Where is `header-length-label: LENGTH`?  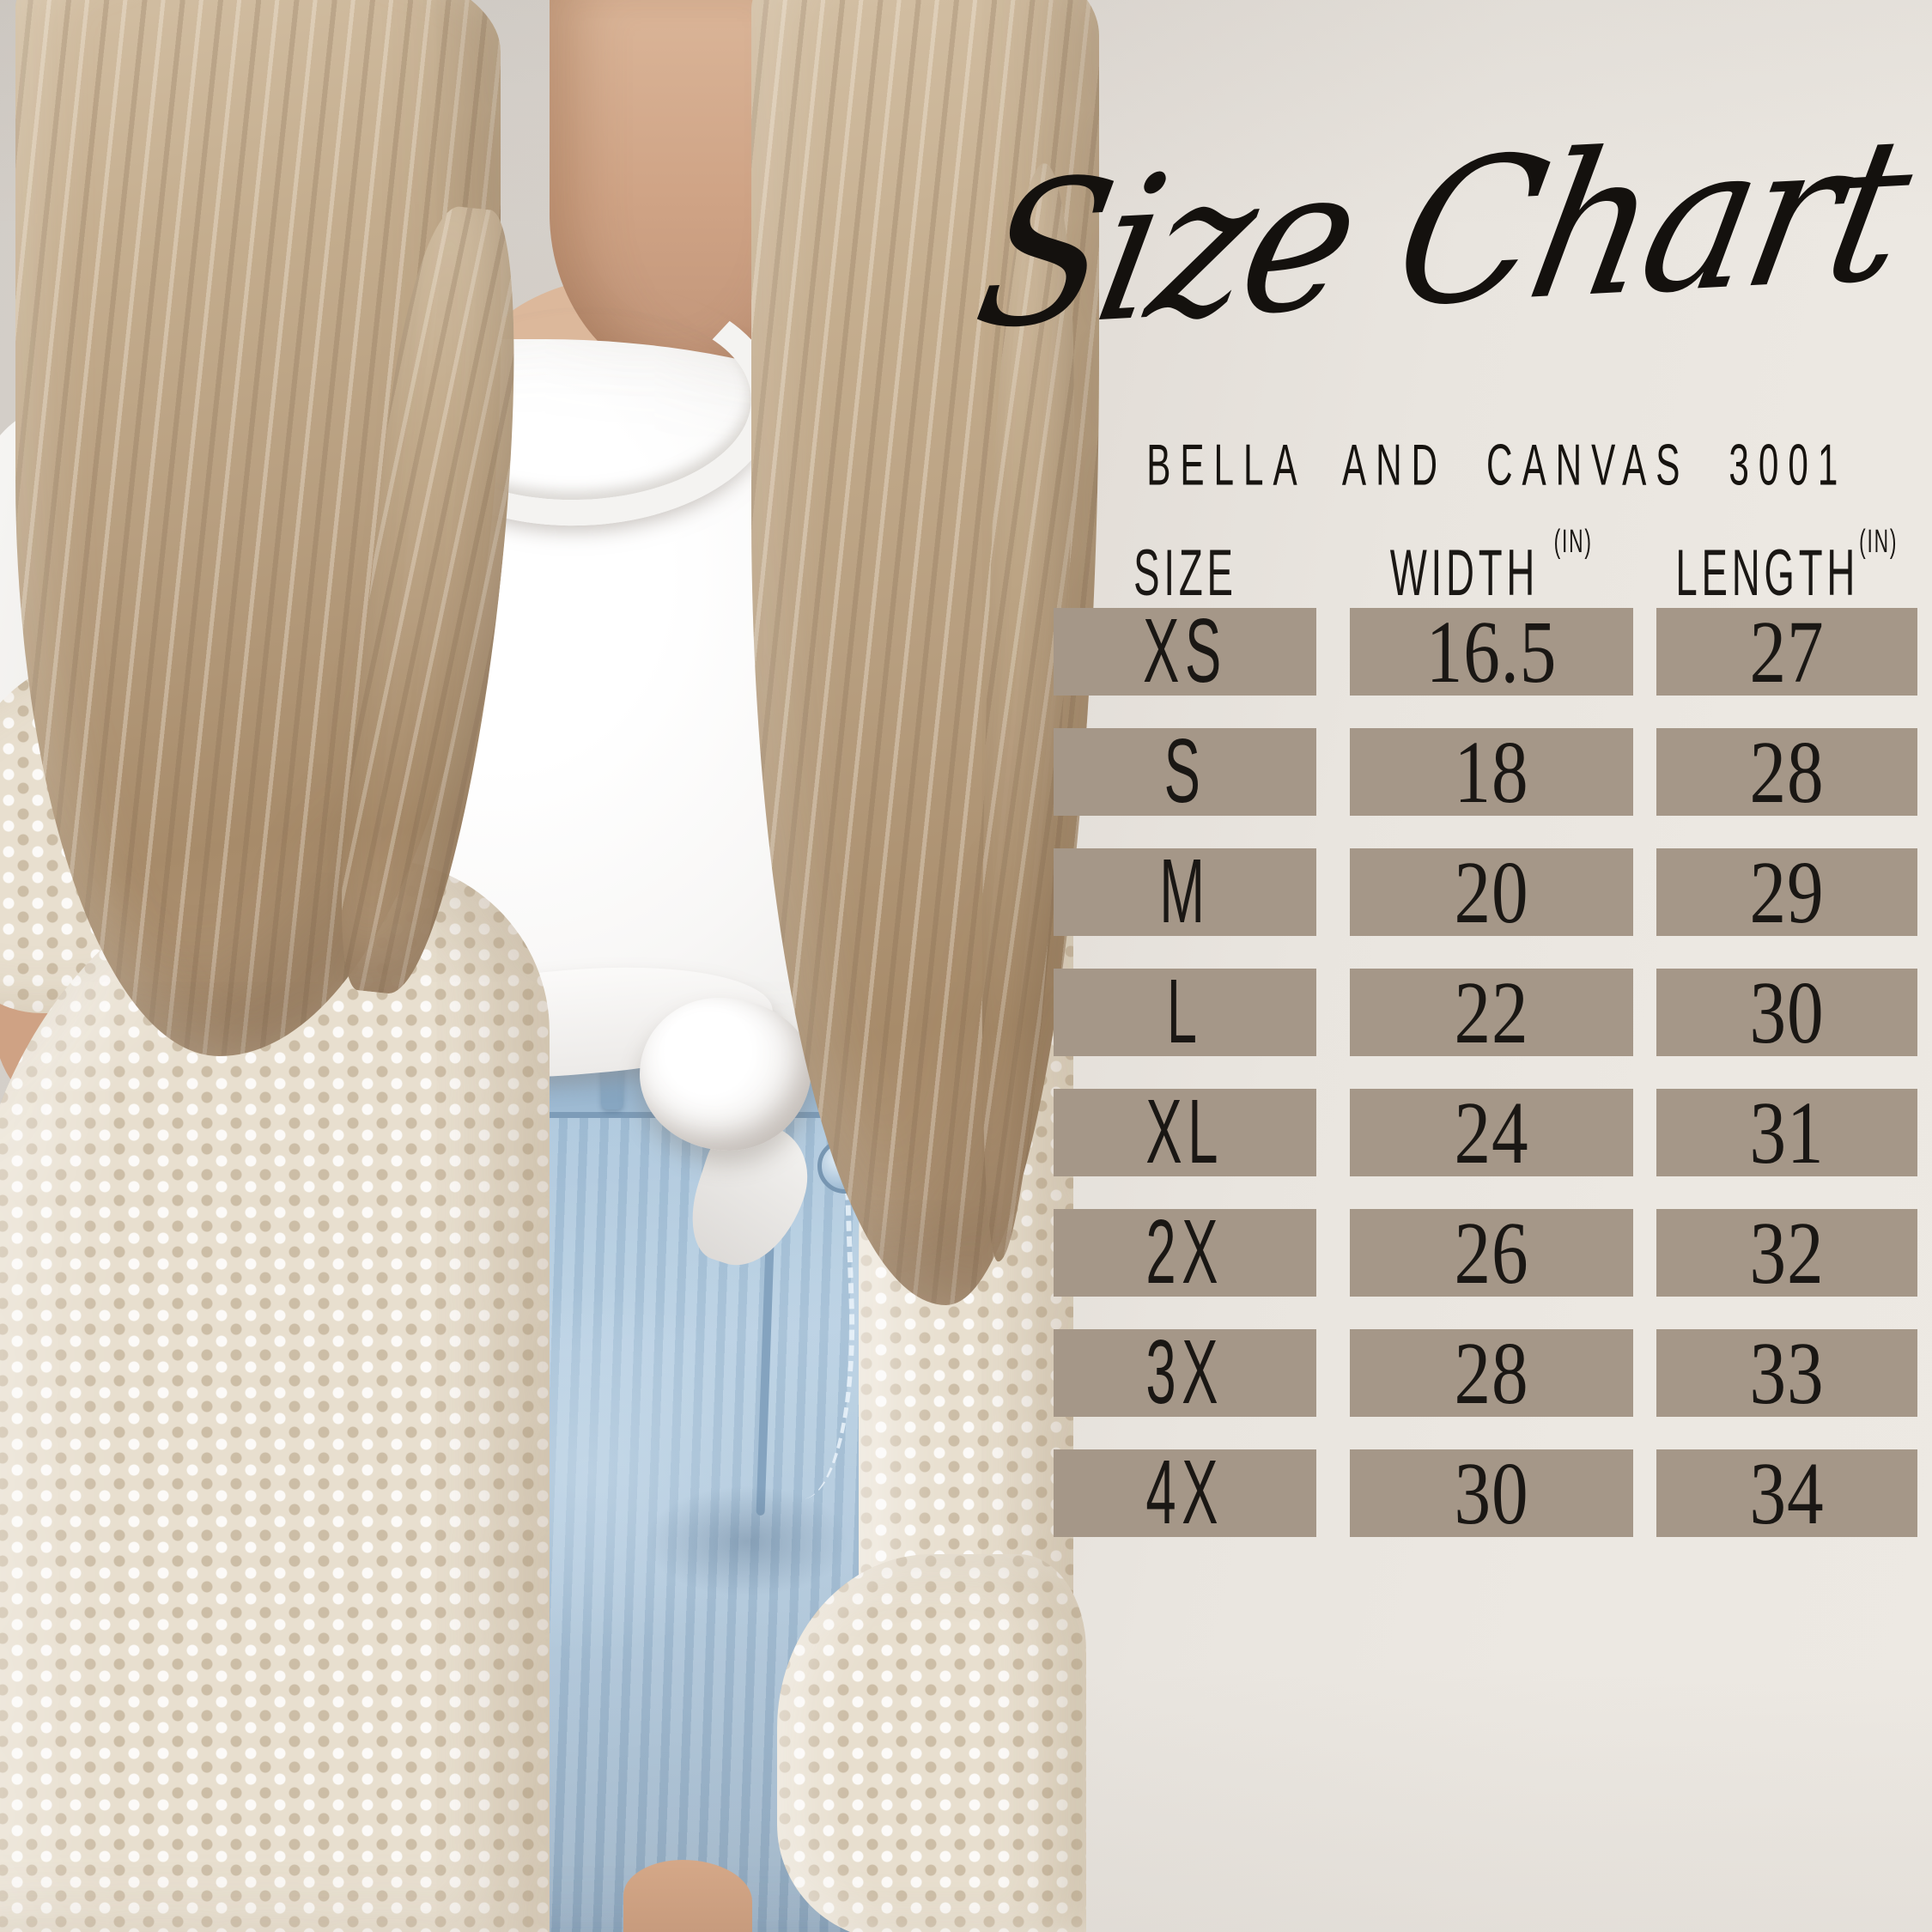 header-length-label: LENGTH is located at coordinates (1768, 574).